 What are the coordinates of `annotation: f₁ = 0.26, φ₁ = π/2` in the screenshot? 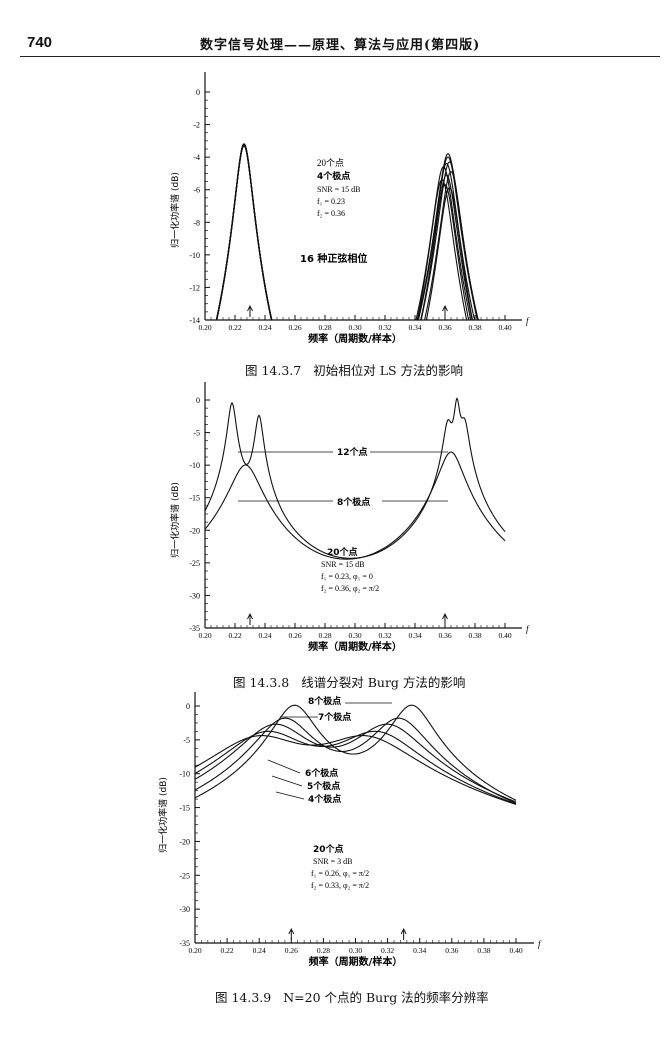 It's located at (340, 873).